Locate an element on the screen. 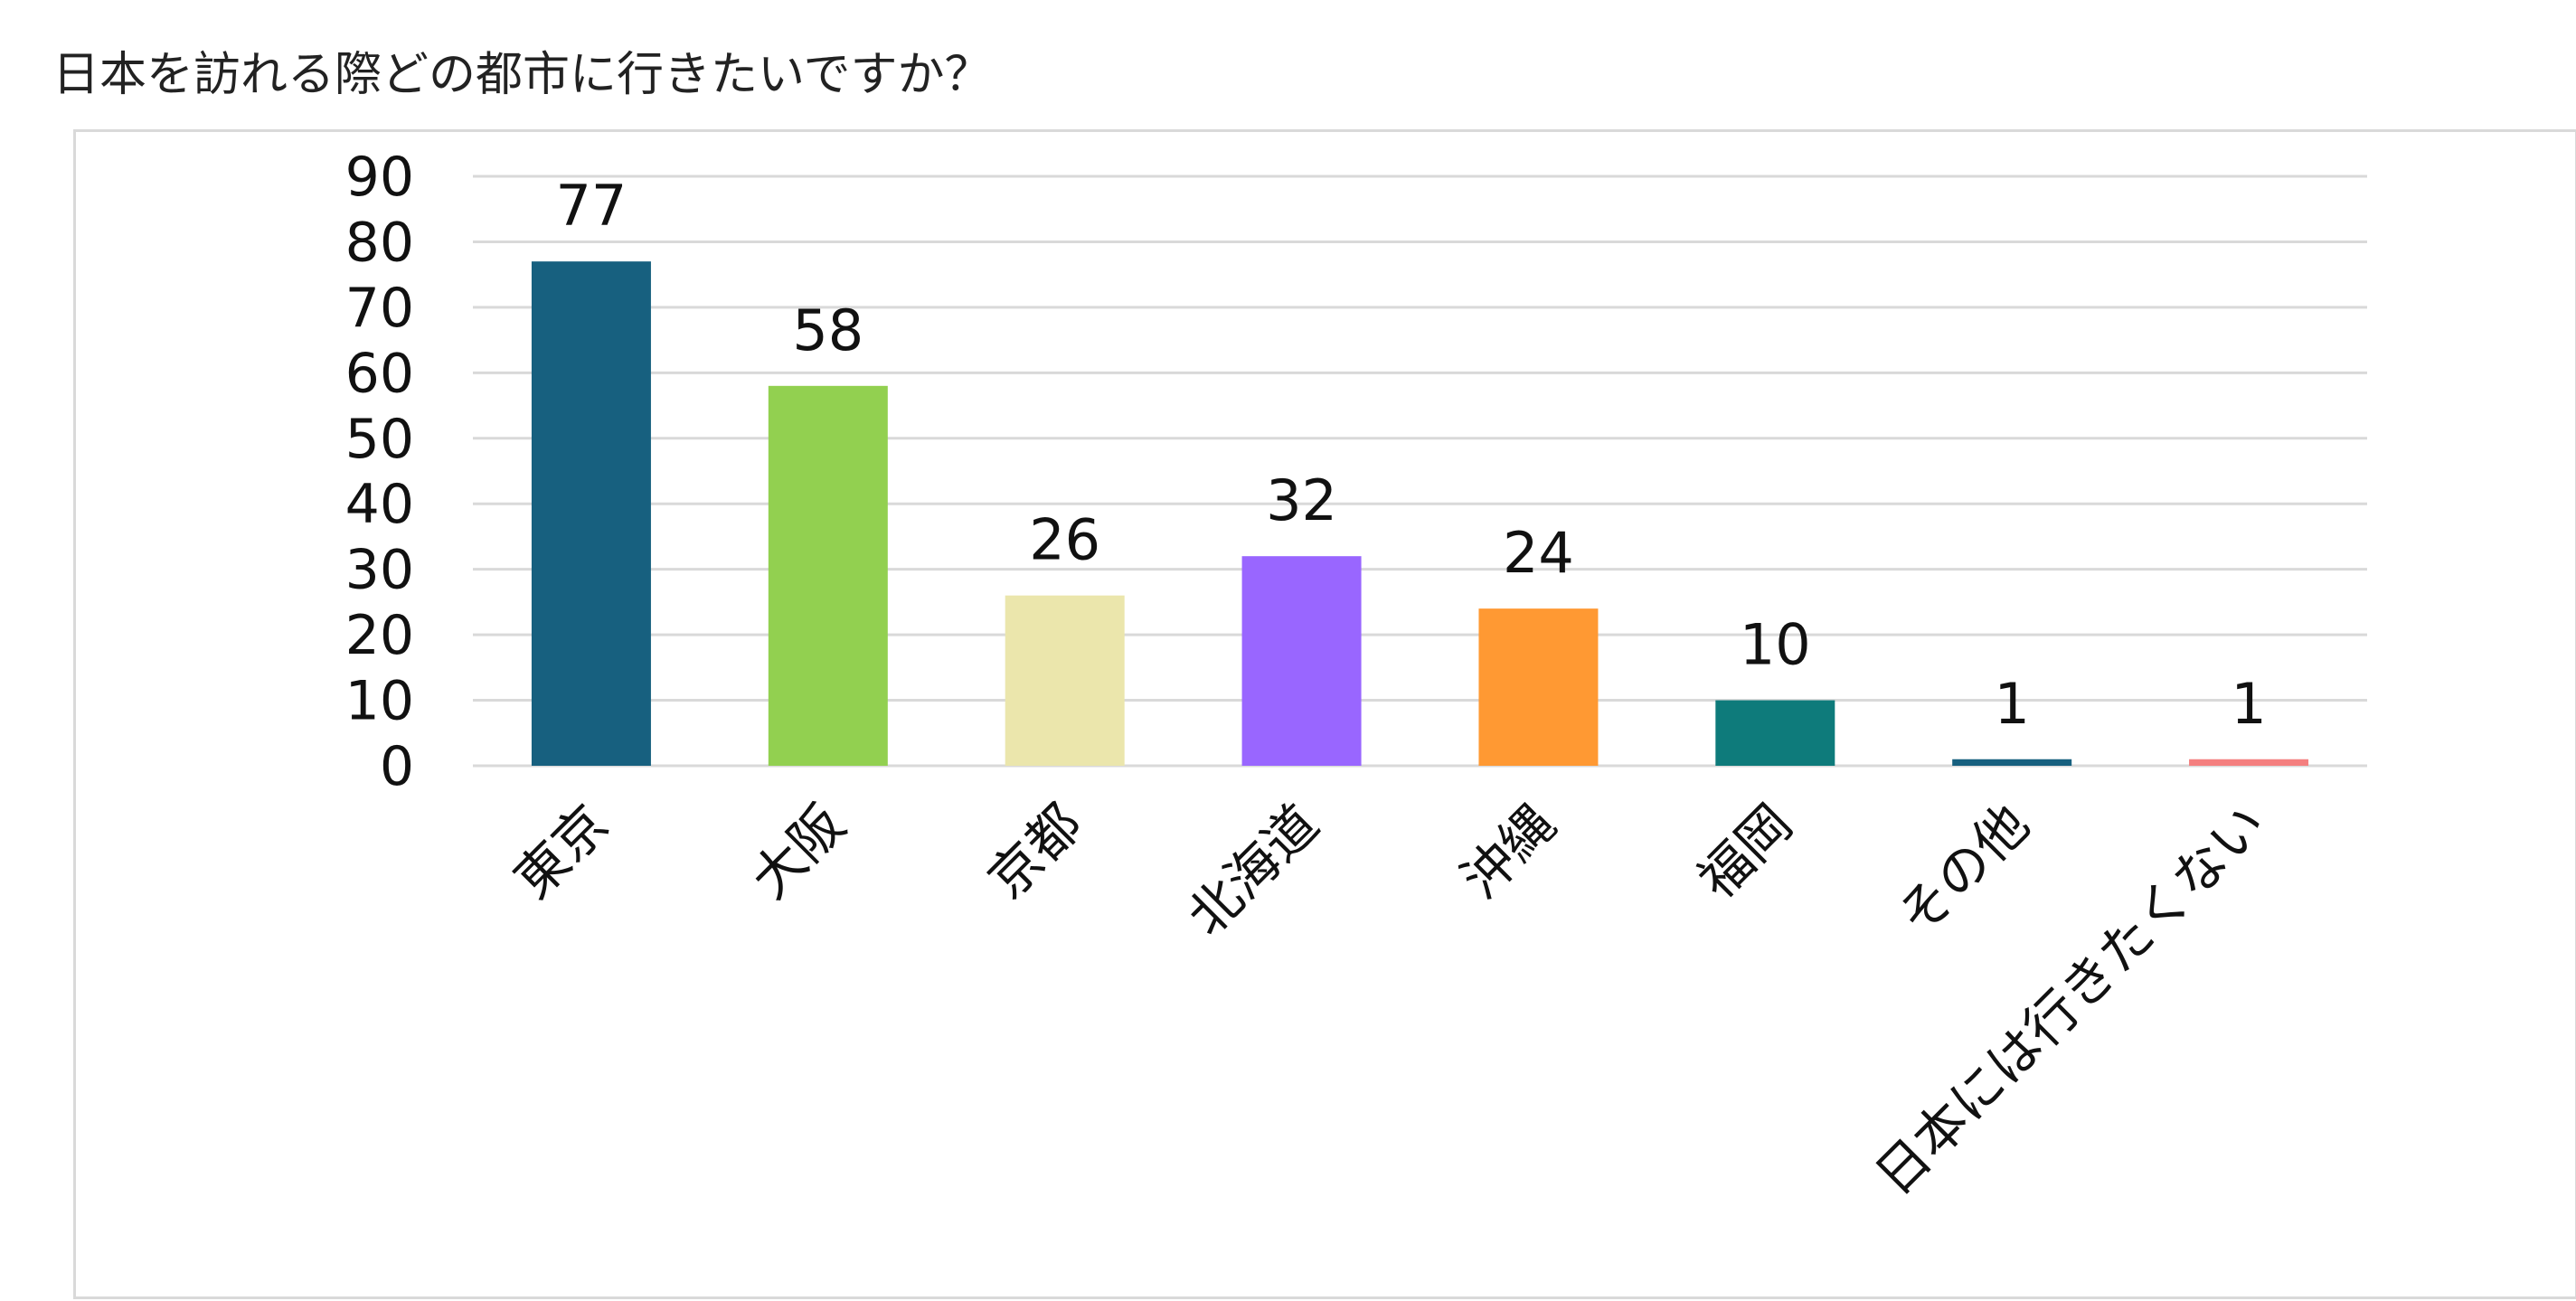 Image resolution: width=2576 pixels, height=1301 pixels. data-label: 58 is located at coordinates (828, 330).